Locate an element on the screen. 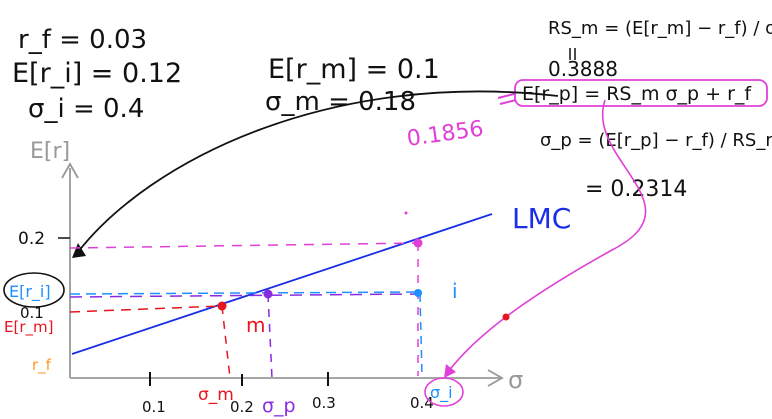  x-axis-label: σ is located at coordinates (515, 380).